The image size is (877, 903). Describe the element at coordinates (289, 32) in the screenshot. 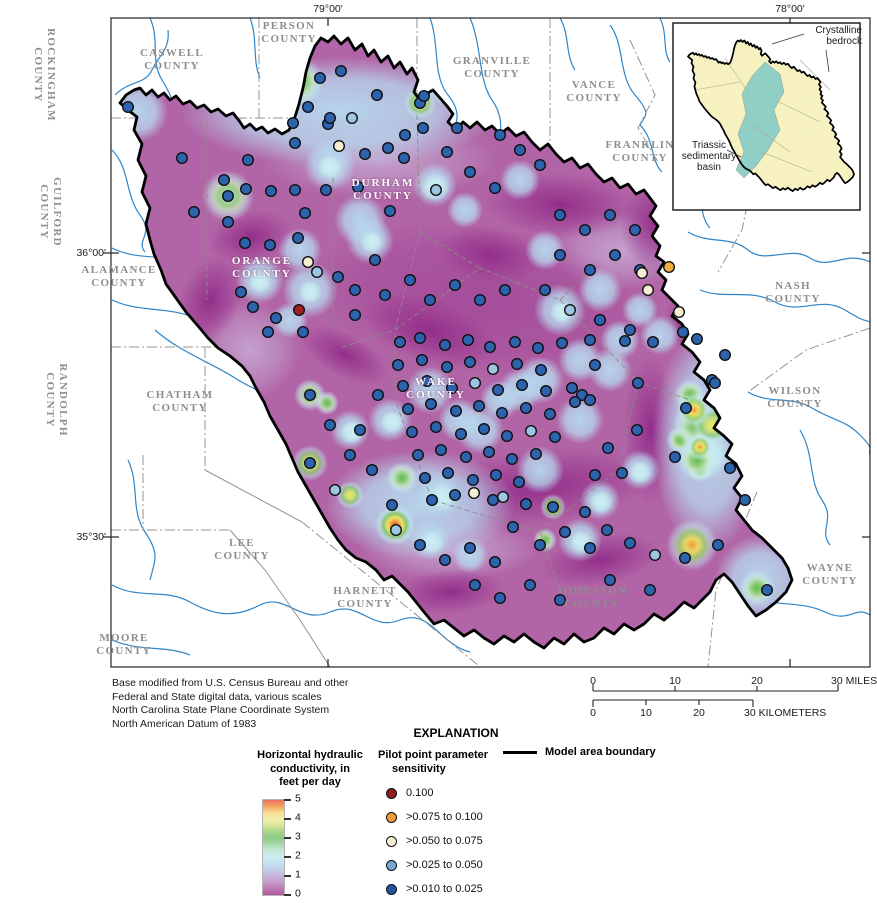

I see `county-label-person: PERSON COUNTY` at that location.